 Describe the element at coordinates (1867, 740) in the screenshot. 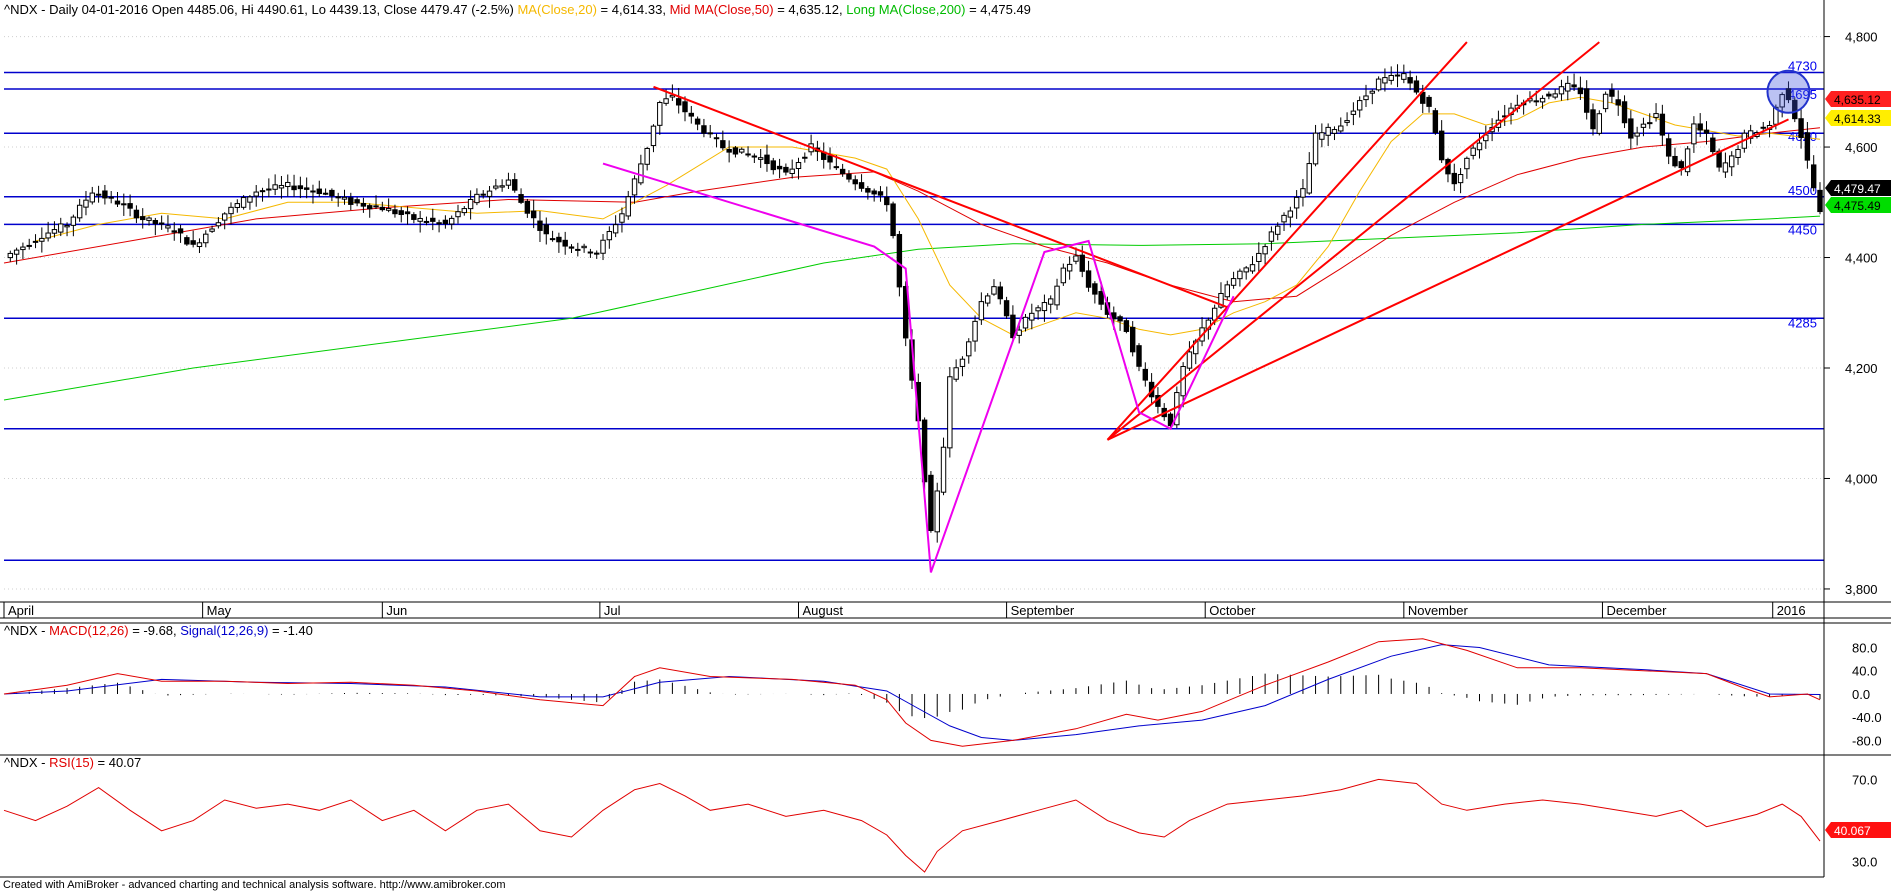

I see `macd-tick-label-4: -80.0` at that location.